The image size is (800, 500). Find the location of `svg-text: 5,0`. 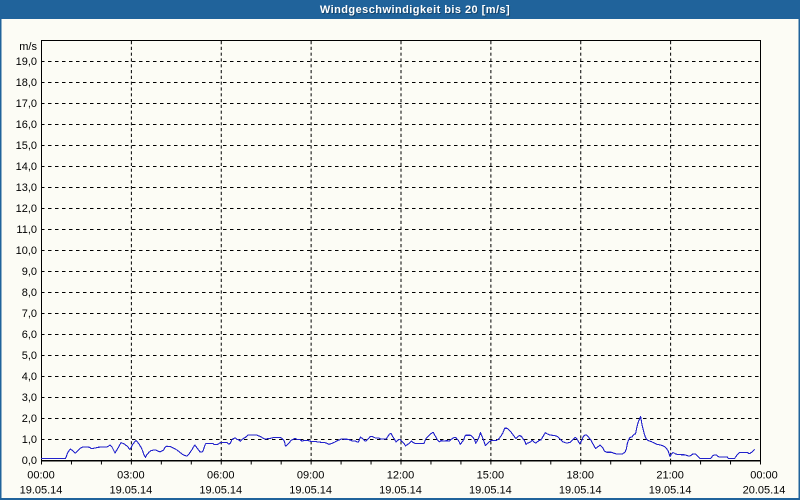

svg-text: 5,0 is located at coordinates (29, 356).